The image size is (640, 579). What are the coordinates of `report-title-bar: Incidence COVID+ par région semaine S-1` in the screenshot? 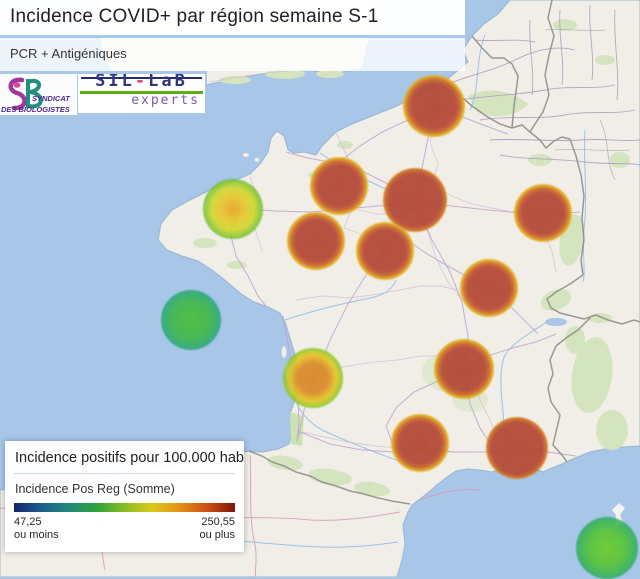 It's located at (232, 17).